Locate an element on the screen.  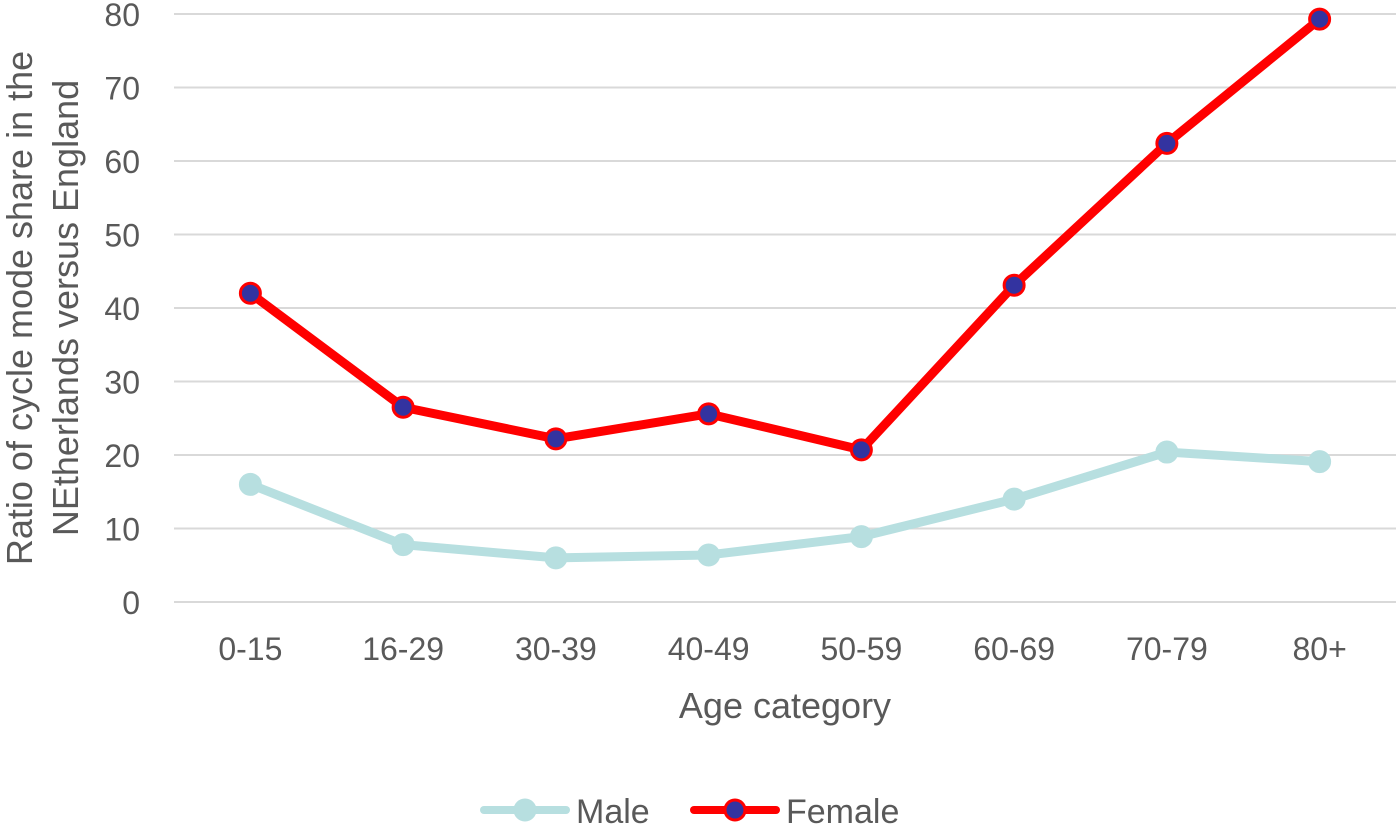
y-tick-label: 0 is located at coordinates (131, 603).